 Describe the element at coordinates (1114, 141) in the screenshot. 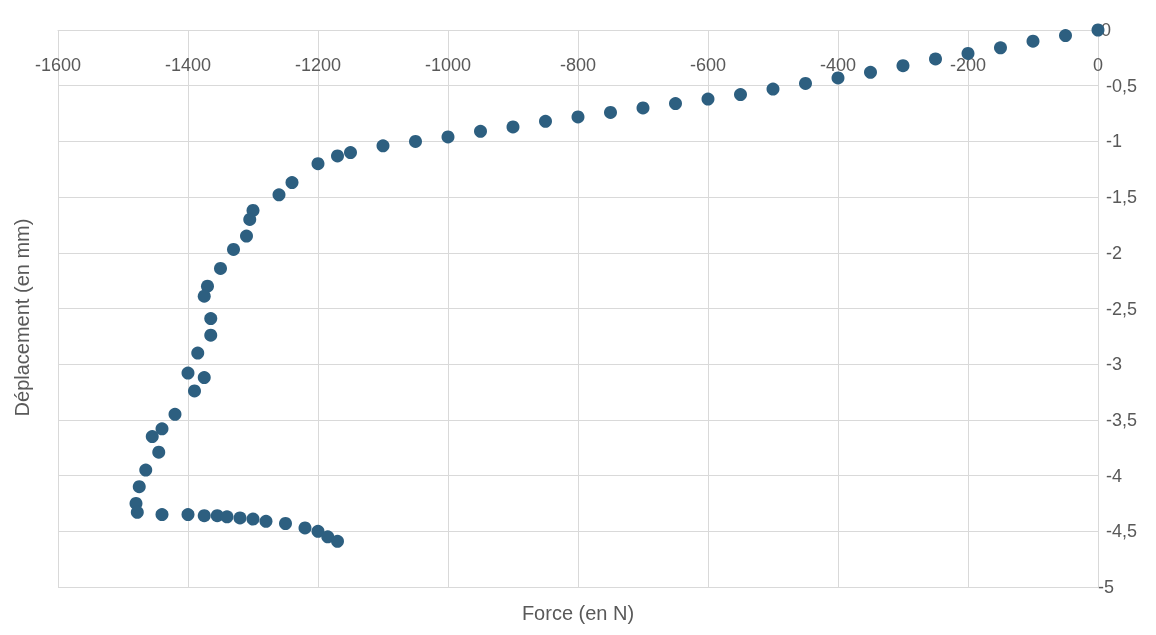

I see `y-tick-label: -1` at that location.